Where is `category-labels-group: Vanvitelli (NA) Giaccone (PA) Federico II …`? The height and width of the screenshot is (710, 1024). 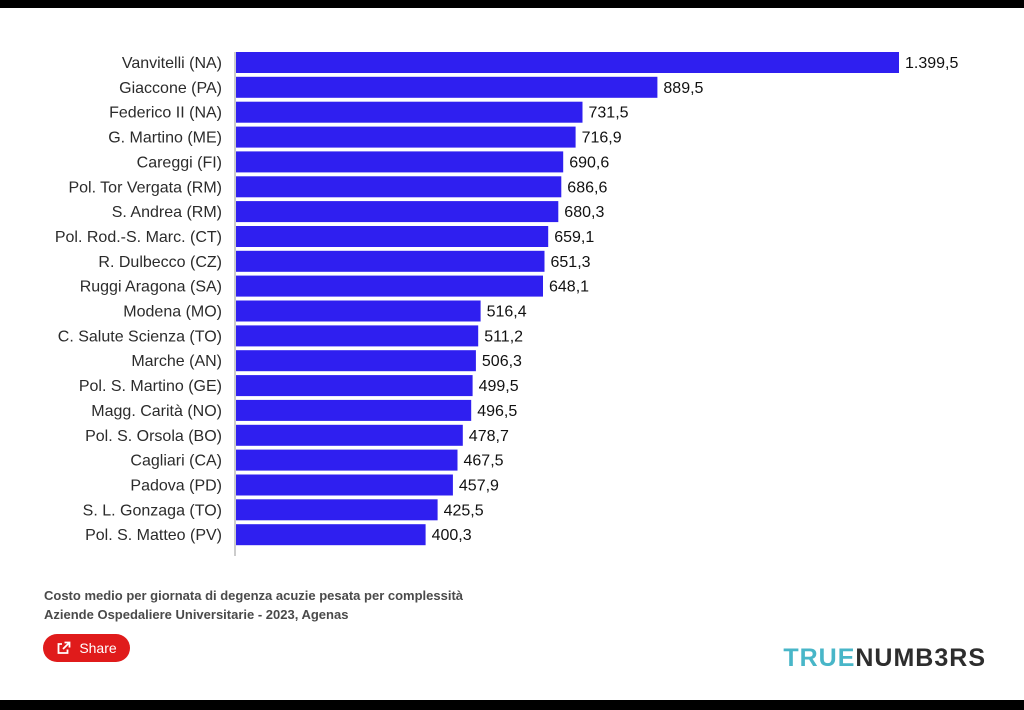
category-labels-group: Vanvitelli (NA) Giaccone (PA) Federico II … is located at coordinates (138, 299).